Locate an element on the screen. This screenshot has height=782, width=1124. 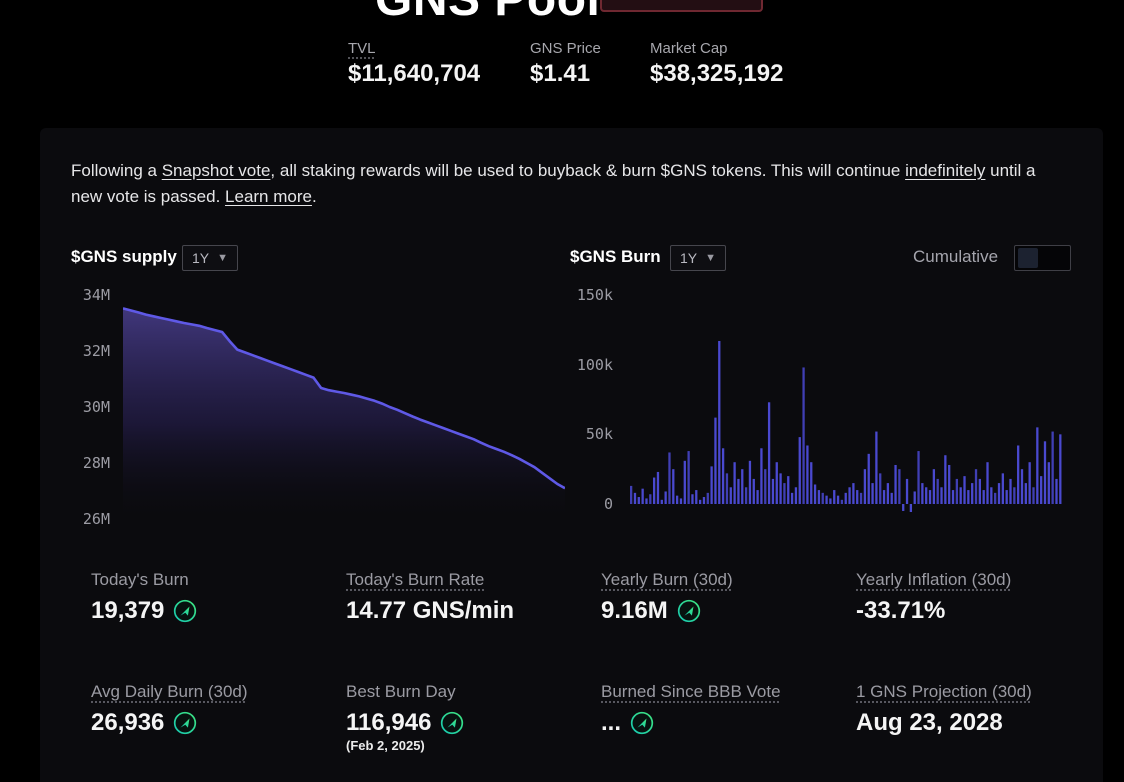
header-action-button is located at coordinates (681, 6).